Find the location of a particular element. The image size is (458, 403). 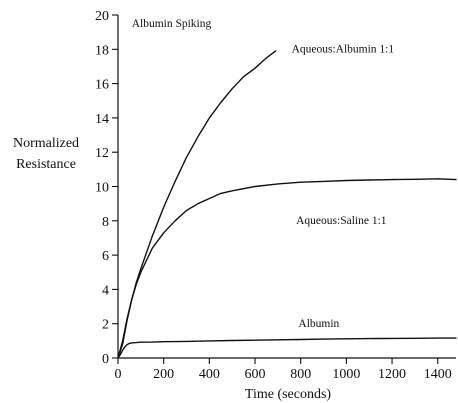

x-tick-label: 800 is located at coordinates (300, 374).